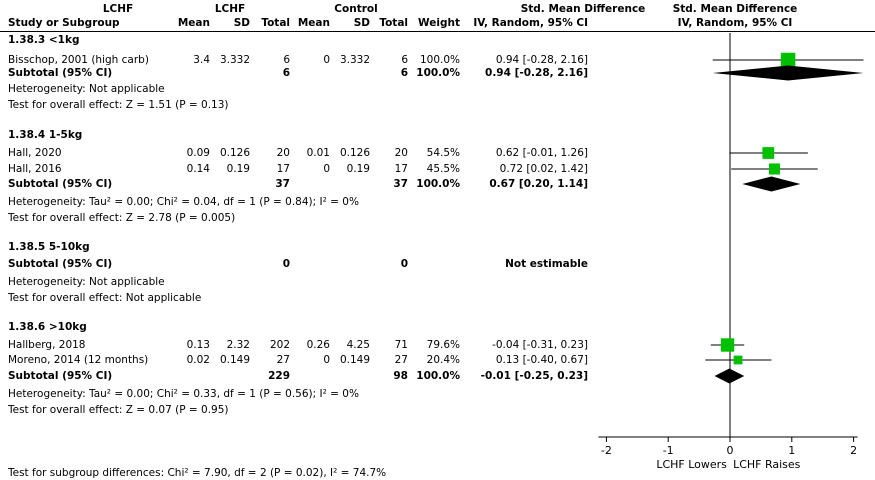  What do you see at coordinates (238, 345) in the screenshot?
I see `lchf-sd-value: 2.32` at bounding box center [238, 345].